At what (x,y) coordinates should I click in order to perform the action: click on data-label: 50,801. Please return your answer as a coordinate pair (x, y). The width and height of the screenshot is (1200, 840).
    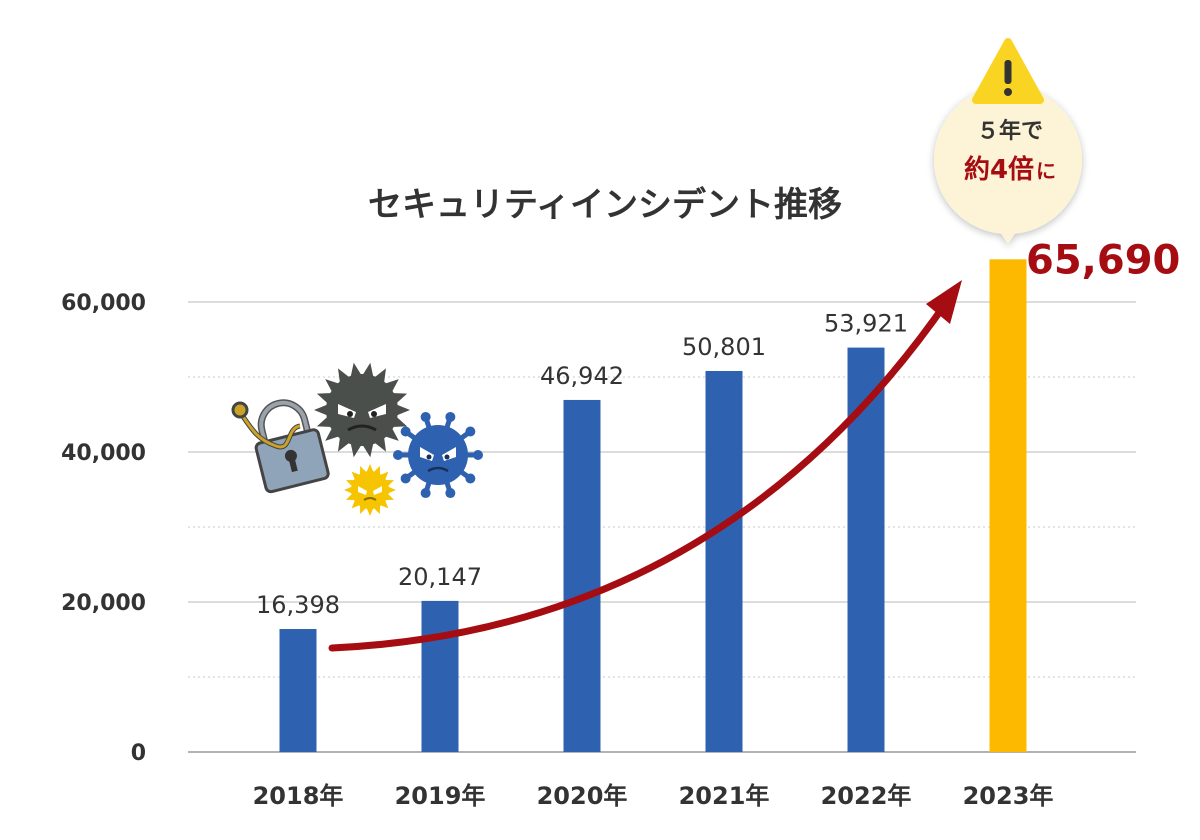
    Looking at the image, I should click on (724, 347).